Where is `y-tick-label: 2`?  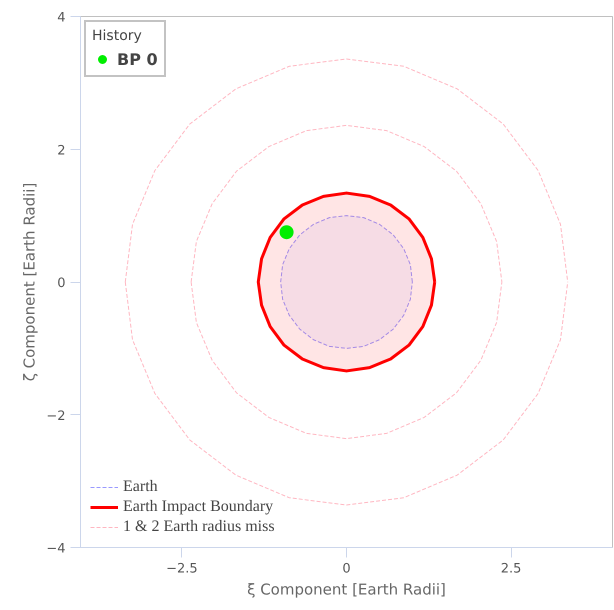 y-tick-label: 2 is located at coordinates (61, 150).